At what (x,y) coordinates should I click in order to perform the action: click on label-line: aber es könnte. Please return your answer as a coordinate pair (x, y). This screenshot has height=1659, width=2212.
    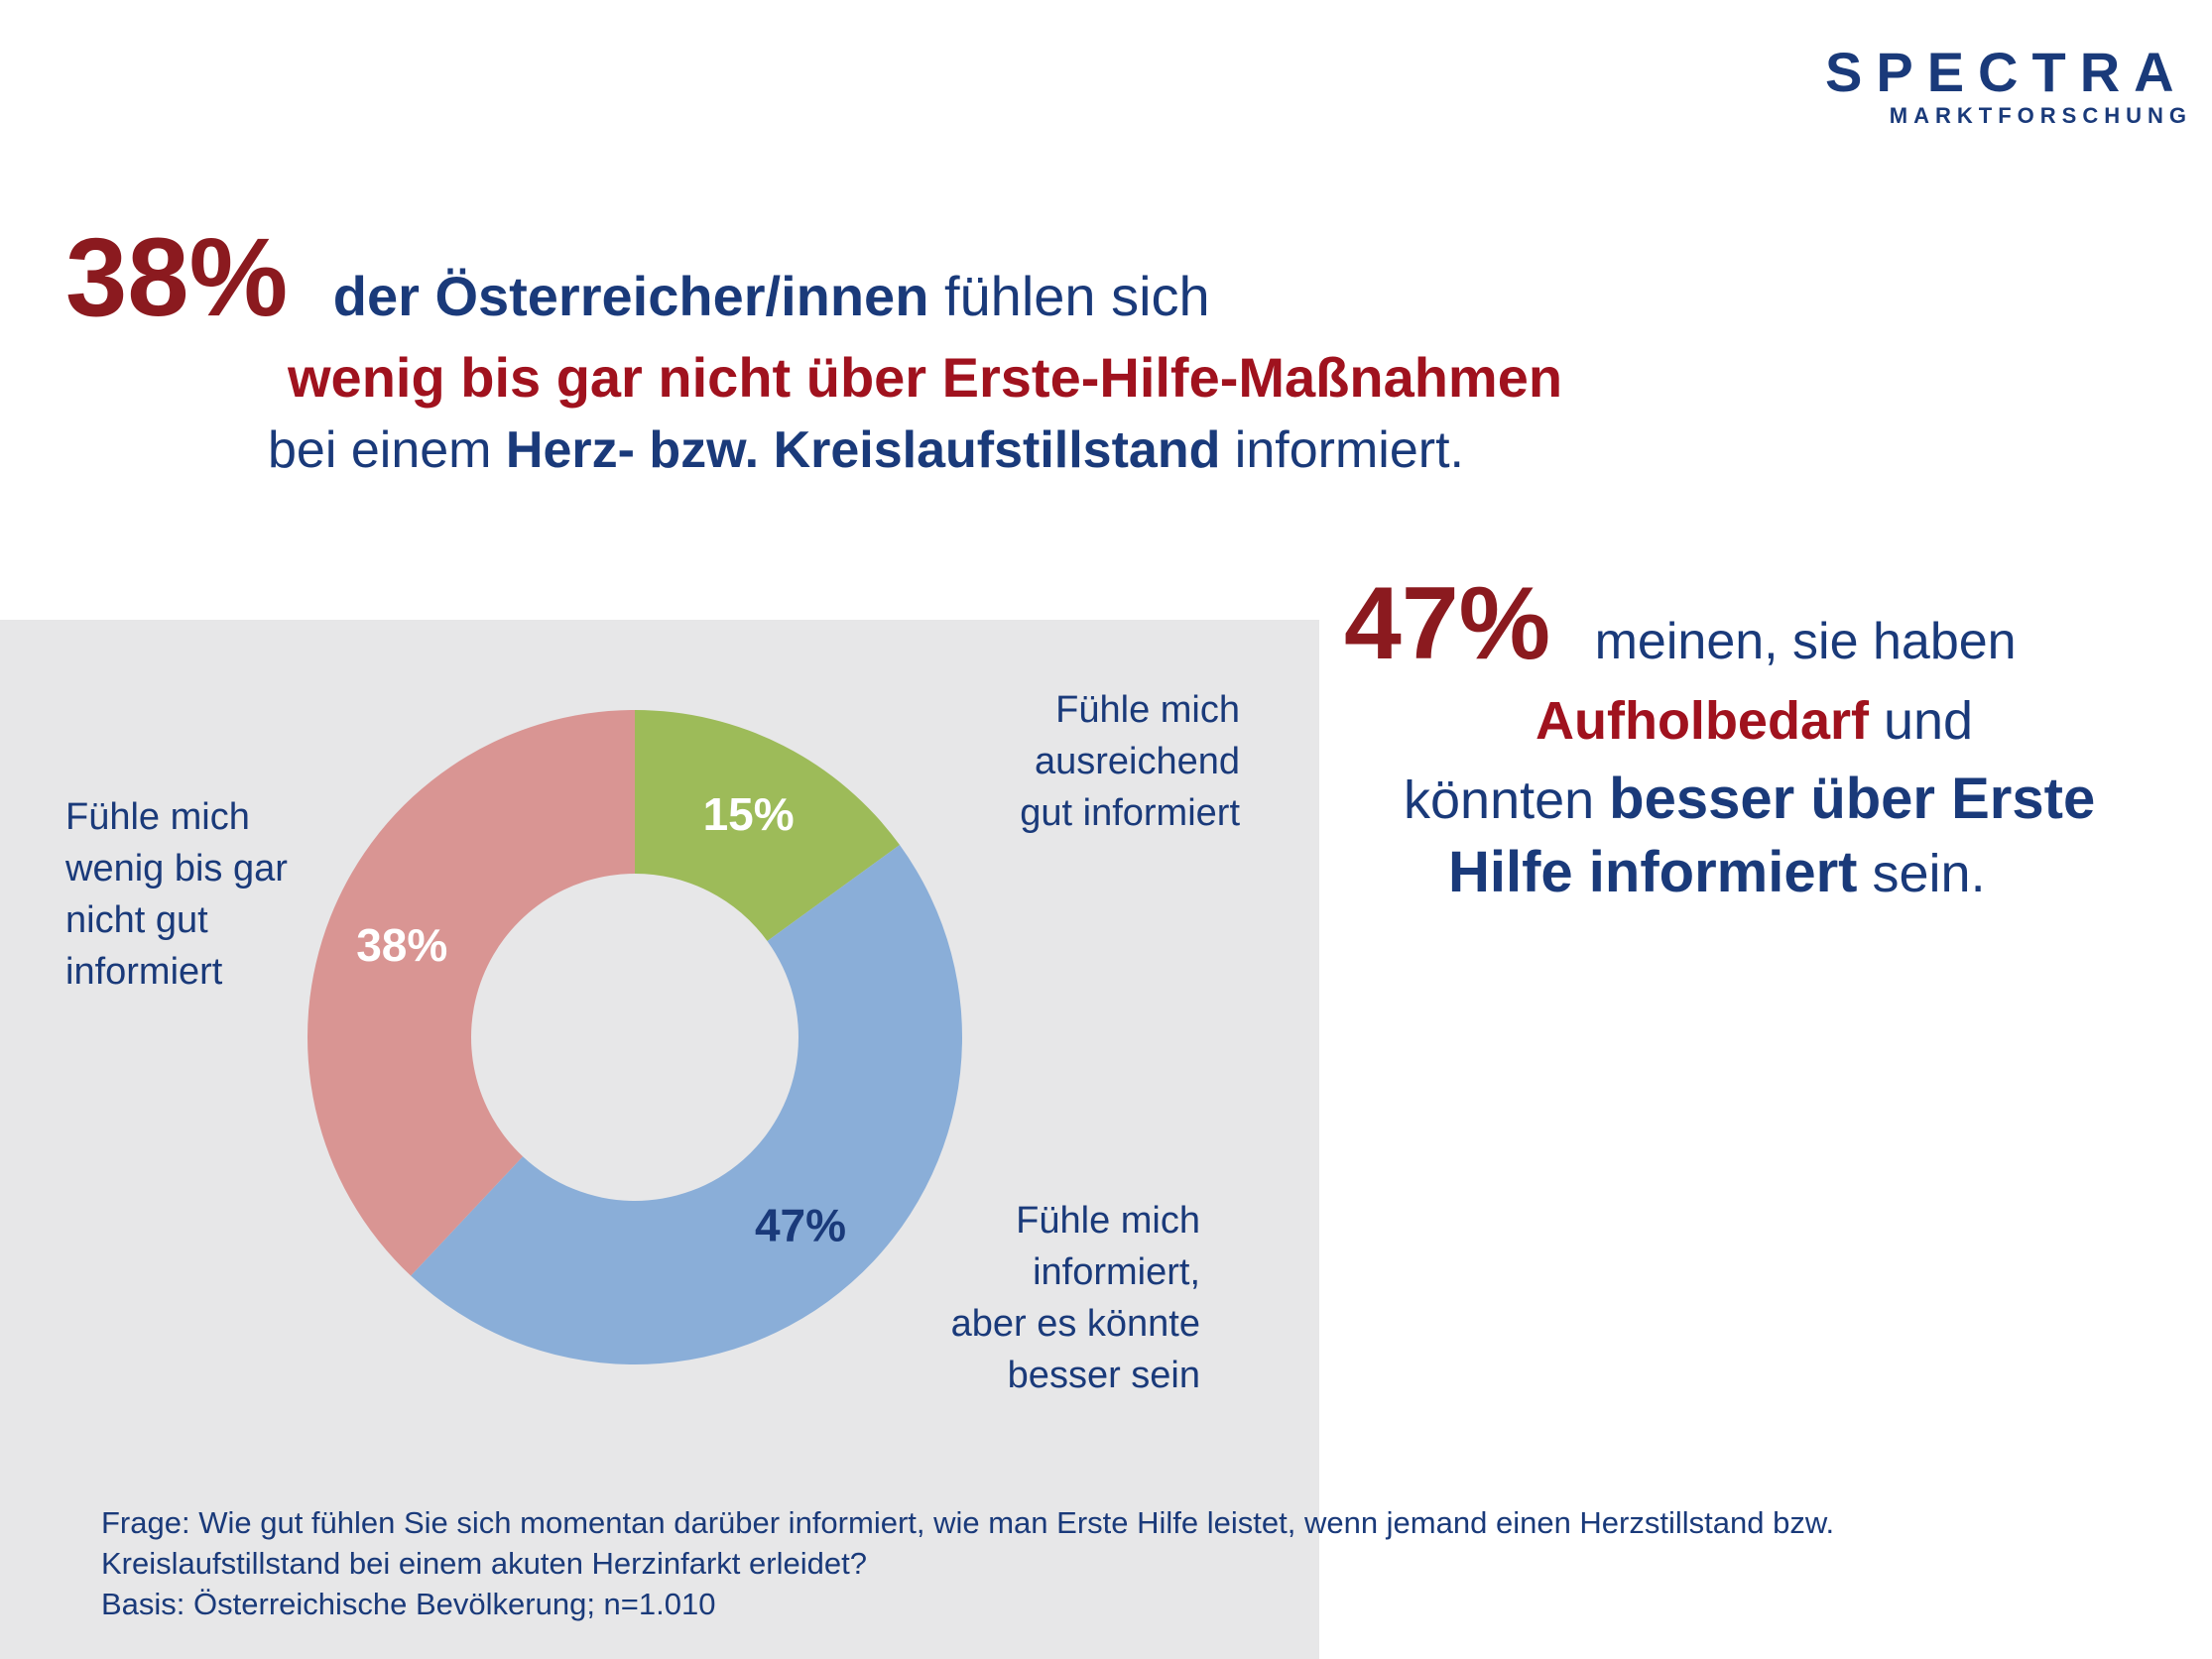
    Looking at the image, I should click on (1075, 1324).